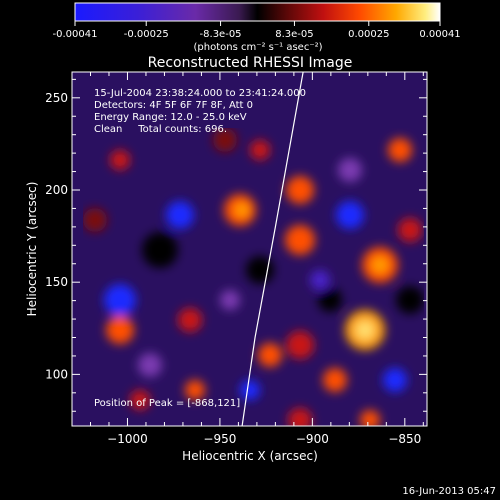 The height and width of the screenshot is (500, 500). What do you see at coordinates (56, 98) in the screenshot?
I see `y-tick-label: 250` at bounding box center [56, 98].